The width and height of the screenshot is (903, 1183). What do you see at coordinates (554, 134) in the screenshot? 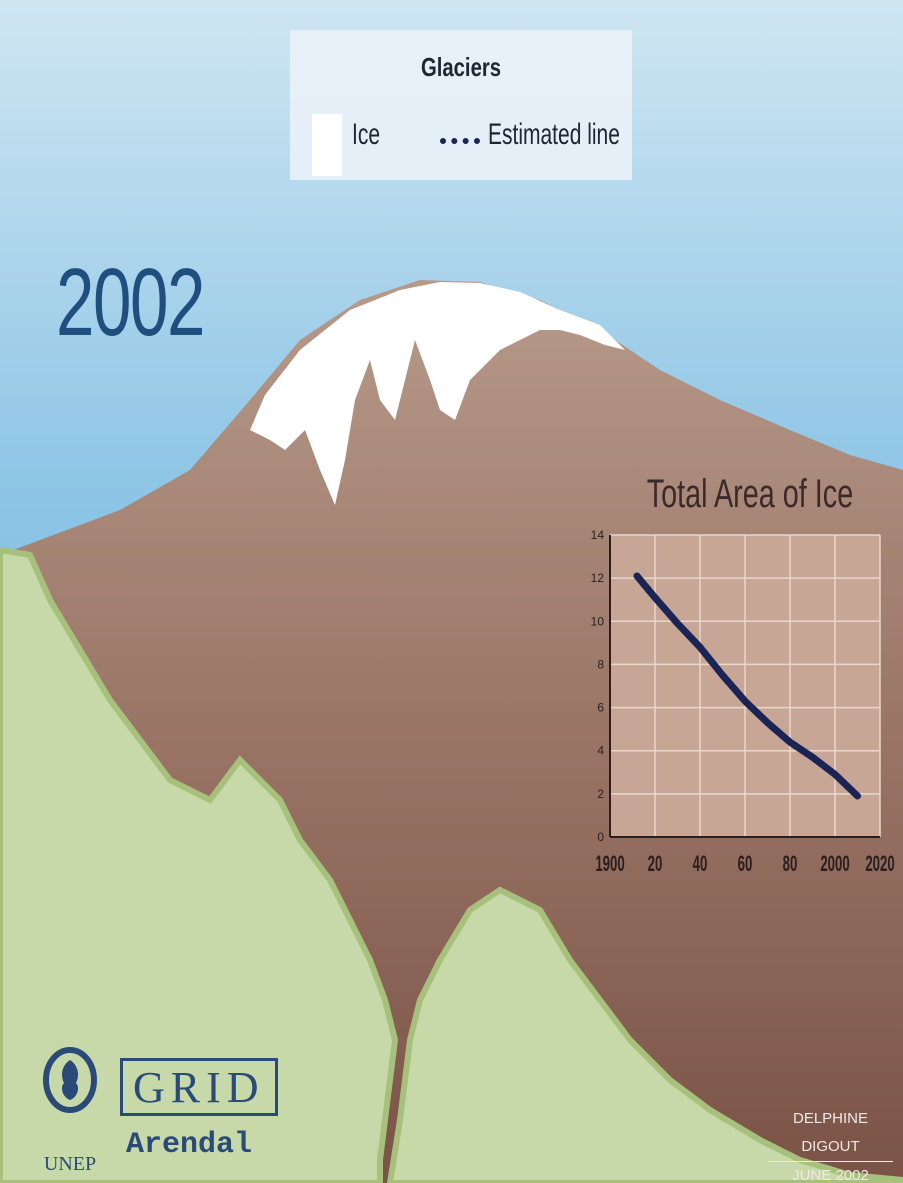
I see `legend-estimated-label: Estimated line` at bounding box center [554, 134].